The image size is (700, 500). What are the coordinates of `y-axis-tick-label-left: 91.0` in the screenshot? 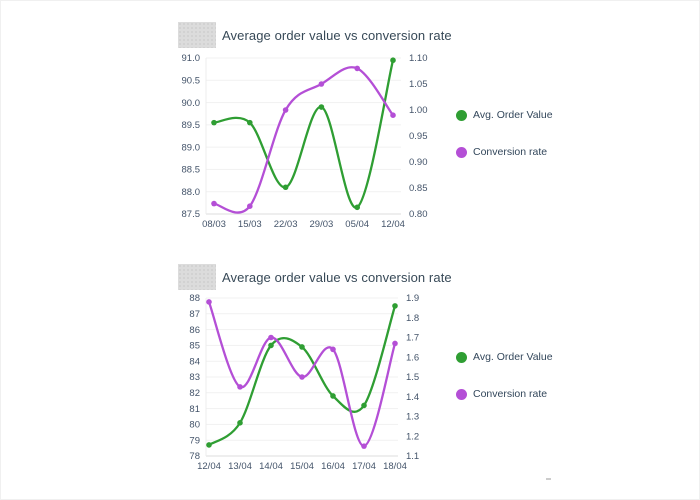 It's located at (191, 58).